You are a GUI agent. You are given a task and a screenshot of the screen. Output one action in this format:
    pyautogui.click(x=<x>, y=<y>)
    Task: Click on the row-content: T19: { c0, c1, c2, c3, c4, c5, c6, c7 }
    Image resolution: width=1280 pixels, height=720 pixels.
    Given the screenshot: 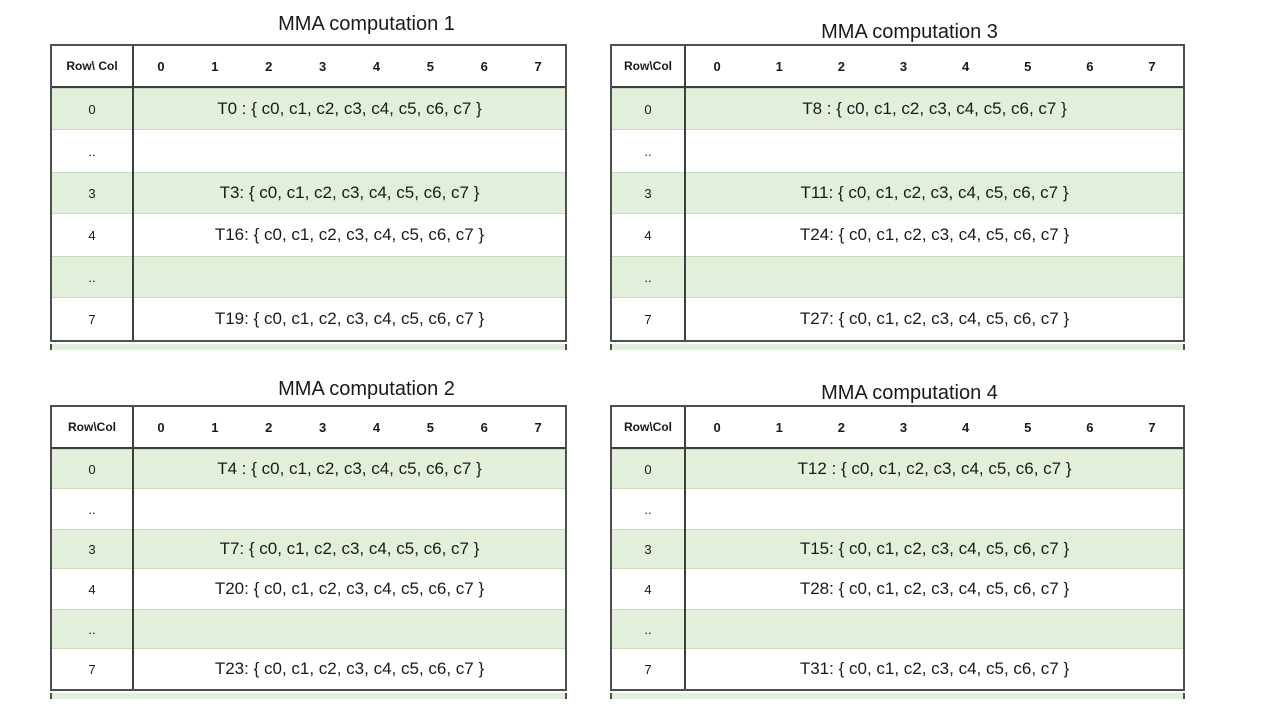 What is the action you would take?
    pyautogui.click(x=349, y=318)
    